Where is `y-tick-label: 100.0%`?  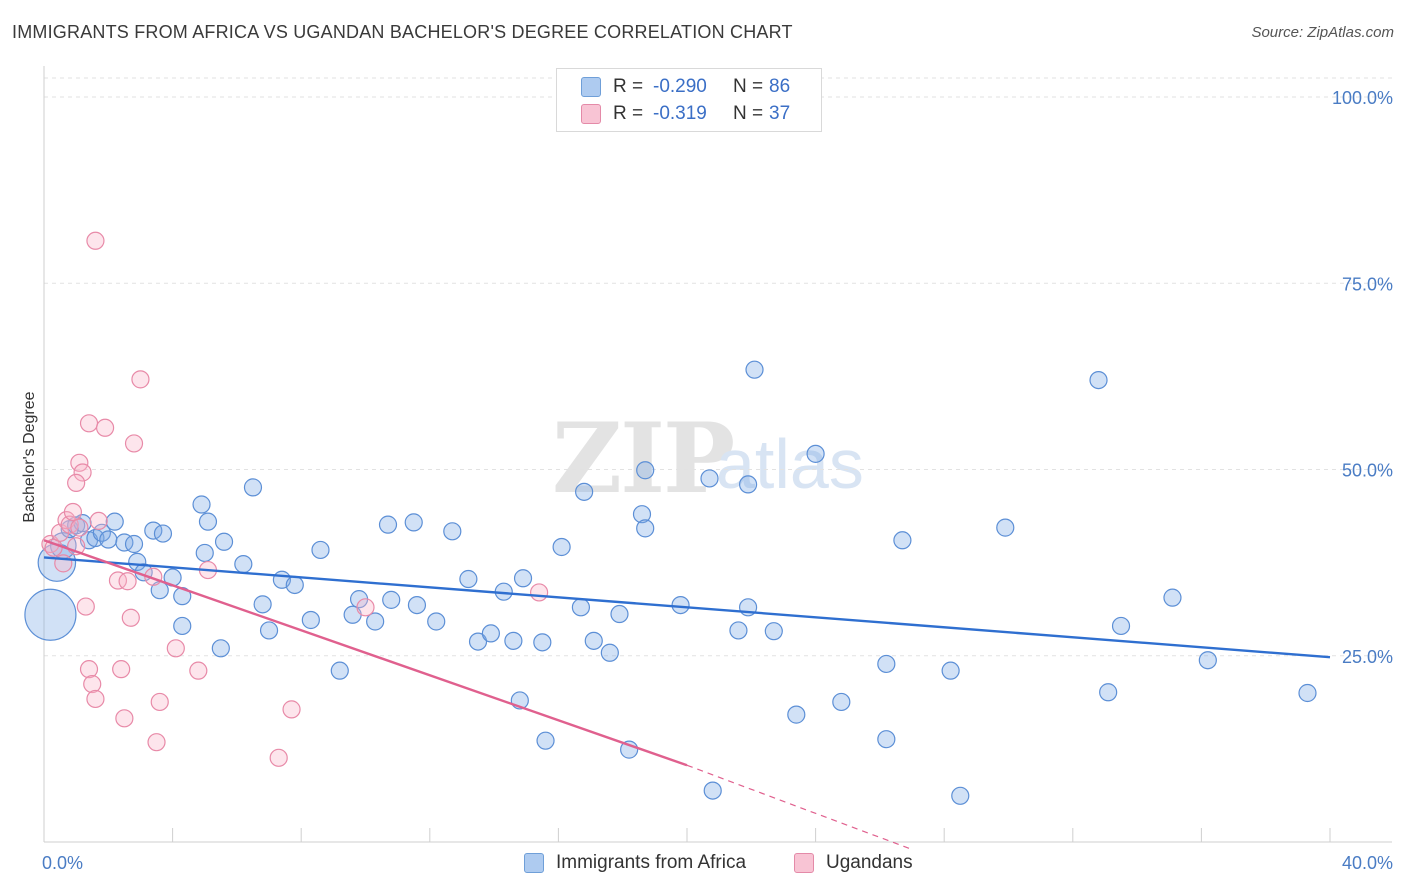
y-tick-label: 100.0% is located at coordinates (1362, 98).